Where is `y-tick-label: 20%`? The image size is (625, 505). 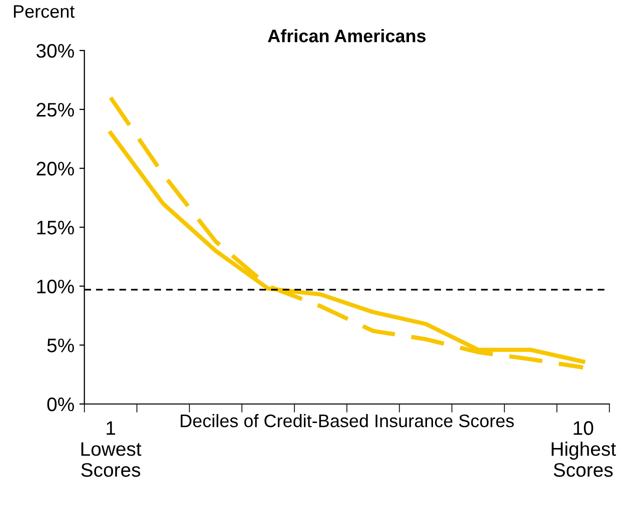
y-tick-label: 20% is located at coordinates (55, 169).